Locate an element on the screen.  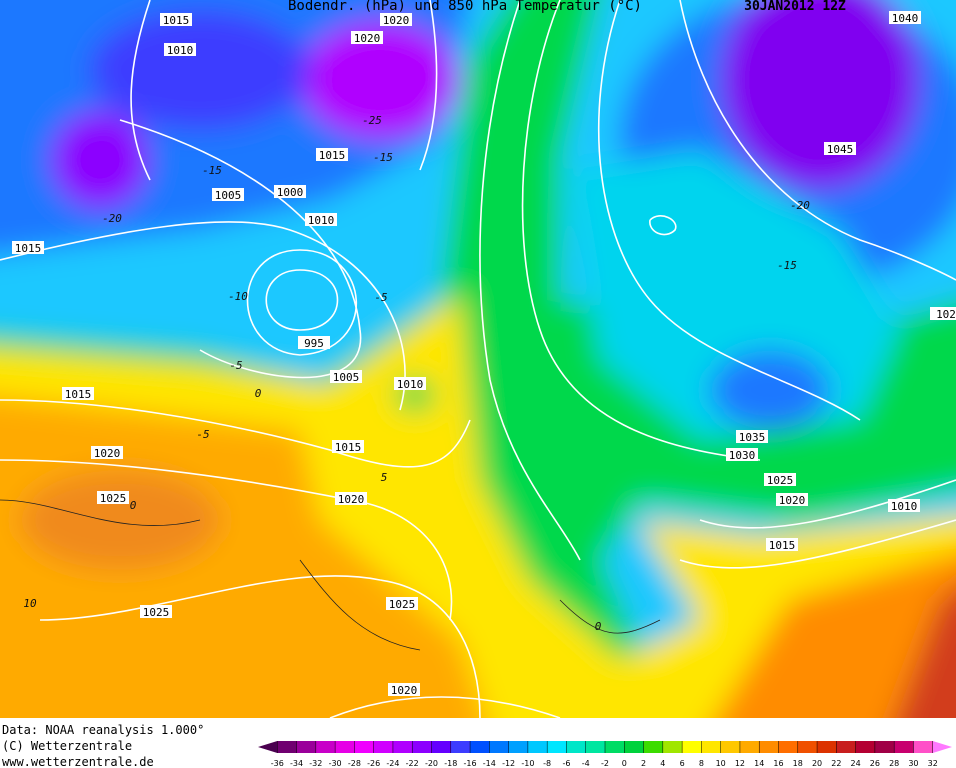
legend-tick-label: -16 is located at coordinates (470, 763).